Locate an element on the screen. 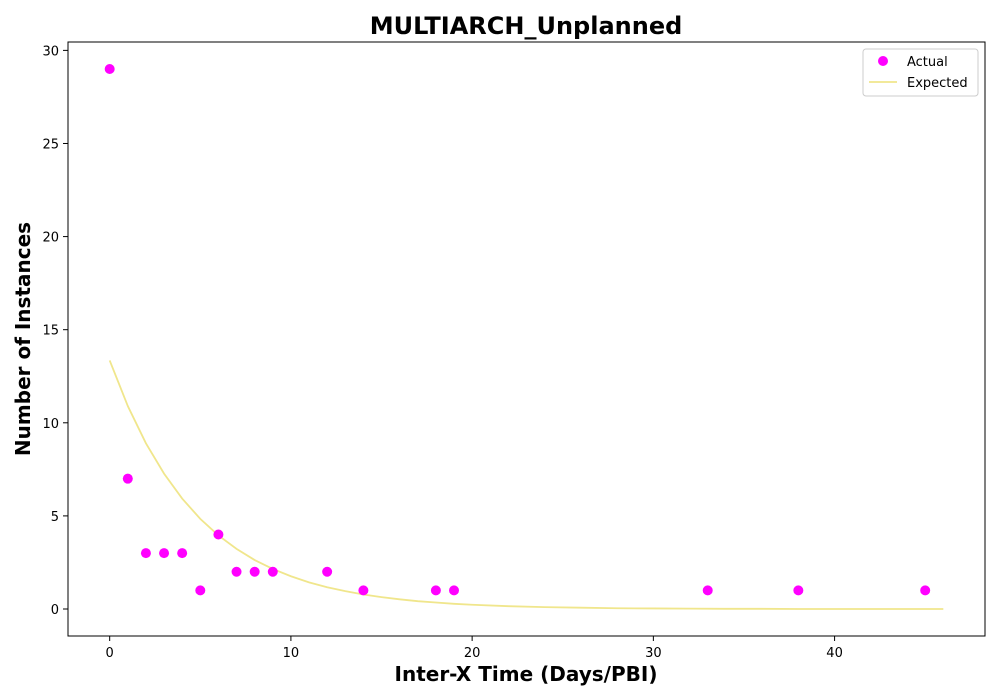 The image size is (1000, 700). y-tick-label: 20 is located at coordinates (50, 238).